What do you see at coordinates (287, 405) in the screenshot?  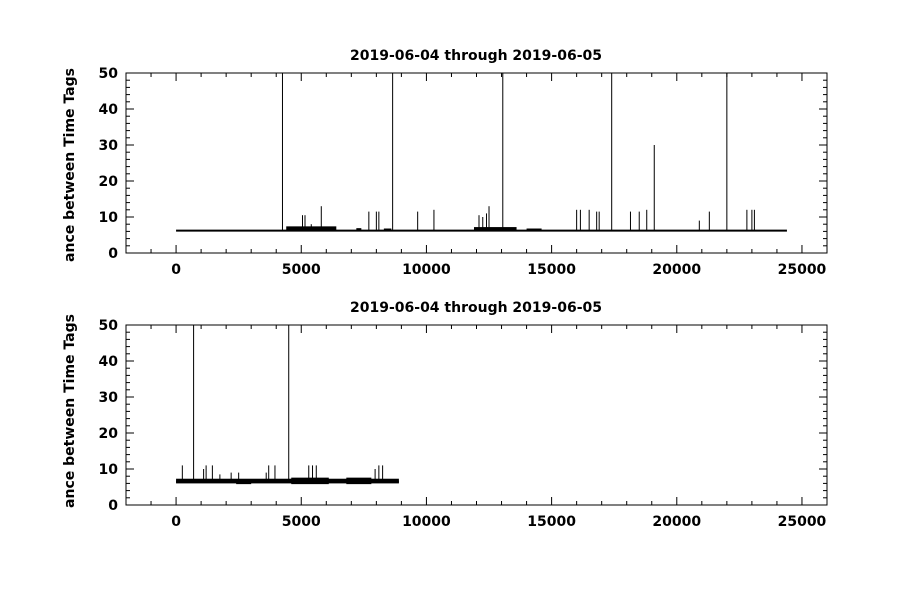 I see `data-series` at bounding box center [287, 405].